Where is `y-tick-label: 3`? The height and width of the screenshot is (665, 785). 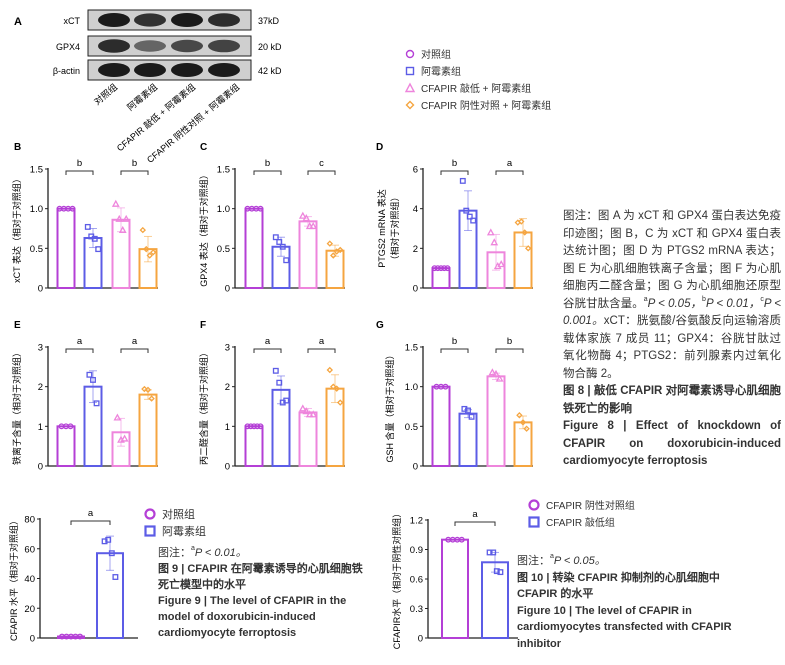 y-tick-label: 3 is located at coordinates (40, 348).